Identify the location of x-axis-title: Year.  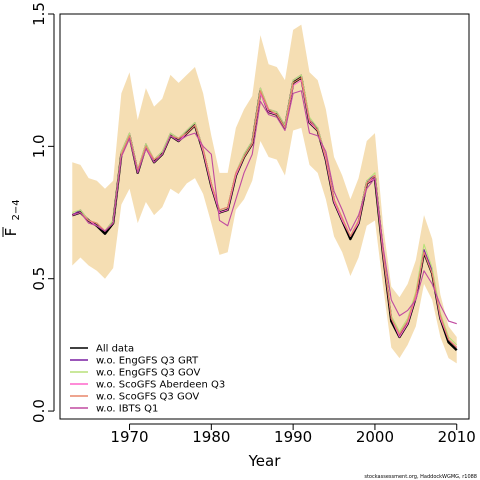
(265, 461).